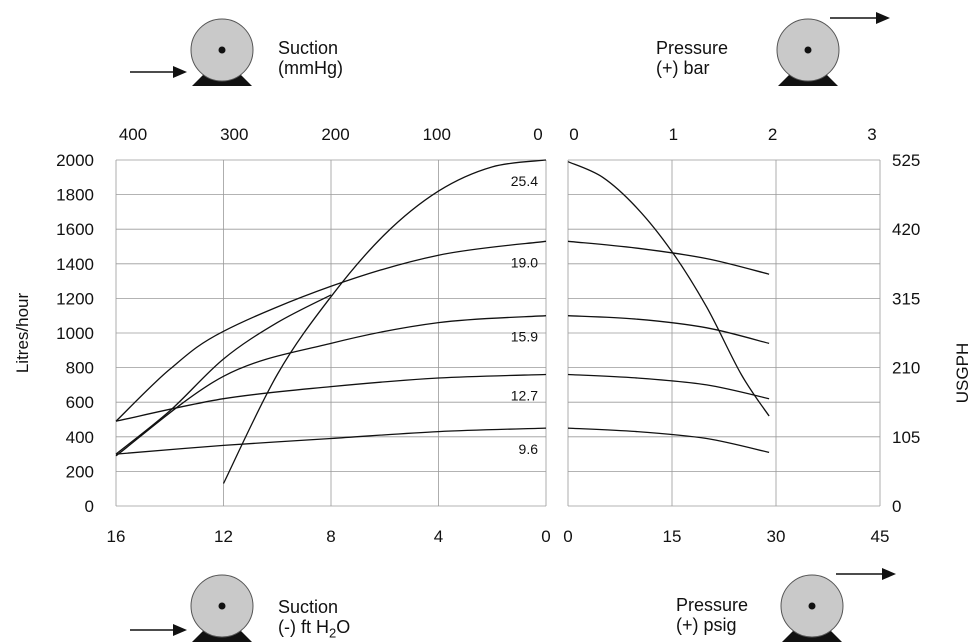 The image size is (973, 644). I want to click on pressure-psig-line2: (+) psig, so click(706, 625).